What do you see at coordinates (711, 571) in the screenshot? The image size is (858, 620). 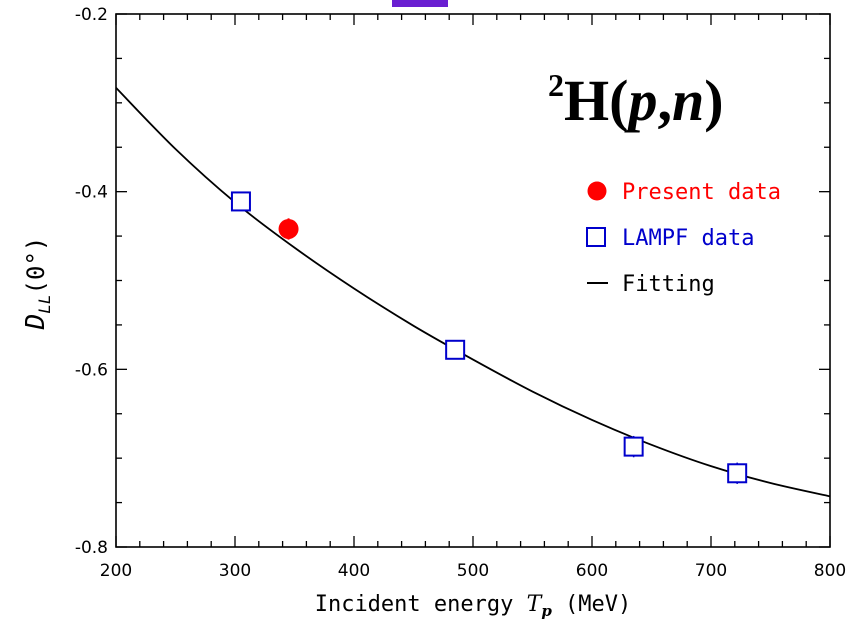 I see `x-tick-label: 700` at bounding box center [711, 571].